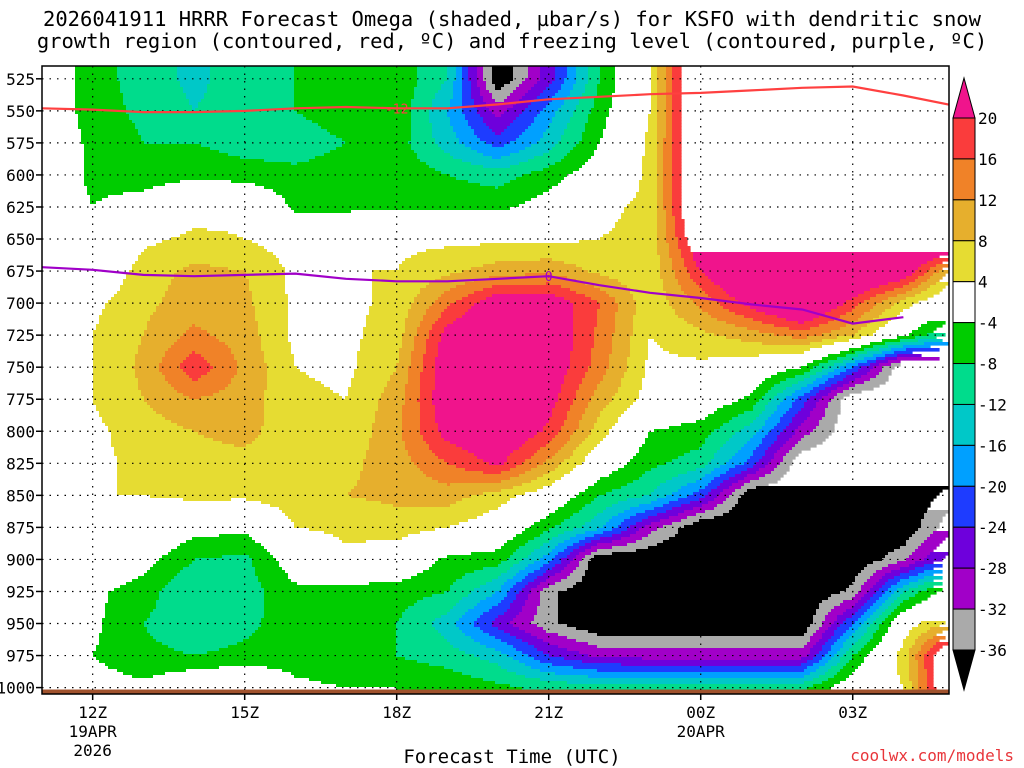 This screenshot has width=1024, height=768. Describe the element at coordinates (987, 364) in the screenshot. I see `colorbar-label: -8` at that location.